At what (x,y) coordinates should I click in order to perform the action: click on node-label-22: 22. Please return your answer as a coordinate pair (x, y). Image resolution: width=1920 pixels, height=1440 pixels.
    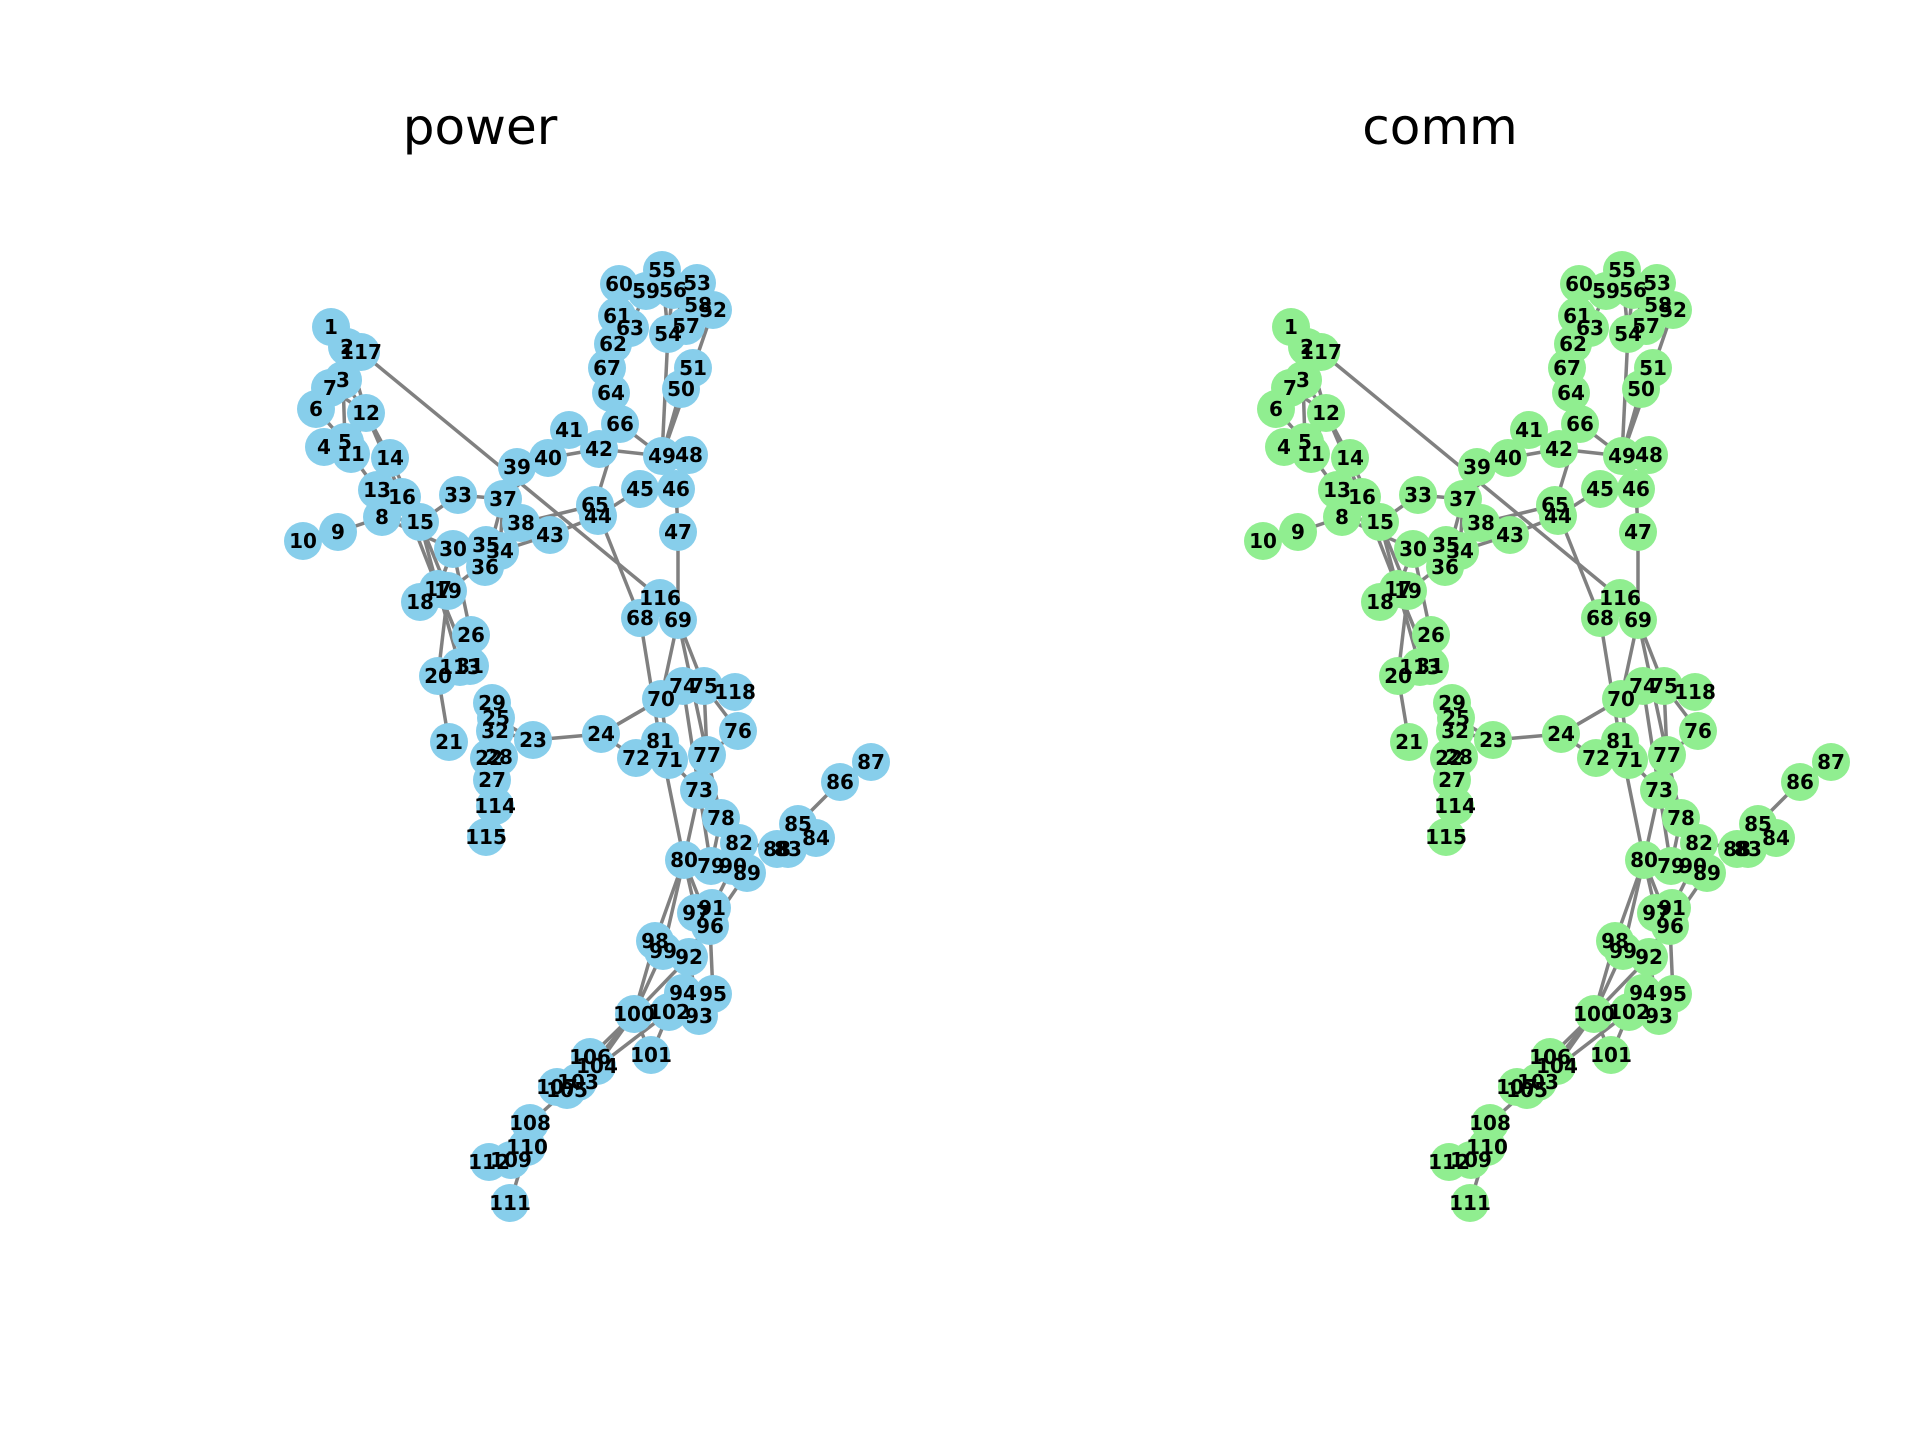
    Looking at the image, I should click on (489, 758).